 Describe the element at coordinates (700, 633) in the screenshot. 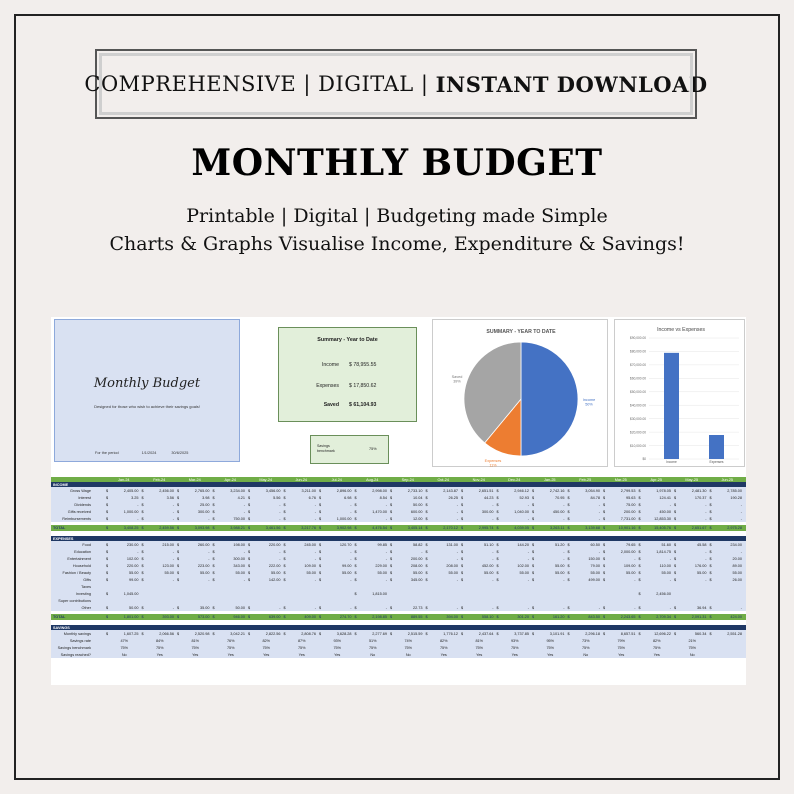

I see `savings-row-value: 560.34` at that location.